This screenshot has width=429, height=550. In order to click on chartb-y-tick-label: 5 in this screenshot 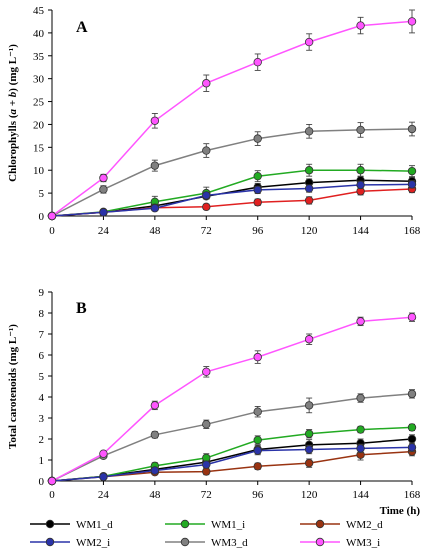, I will do `click(42, 377)`.